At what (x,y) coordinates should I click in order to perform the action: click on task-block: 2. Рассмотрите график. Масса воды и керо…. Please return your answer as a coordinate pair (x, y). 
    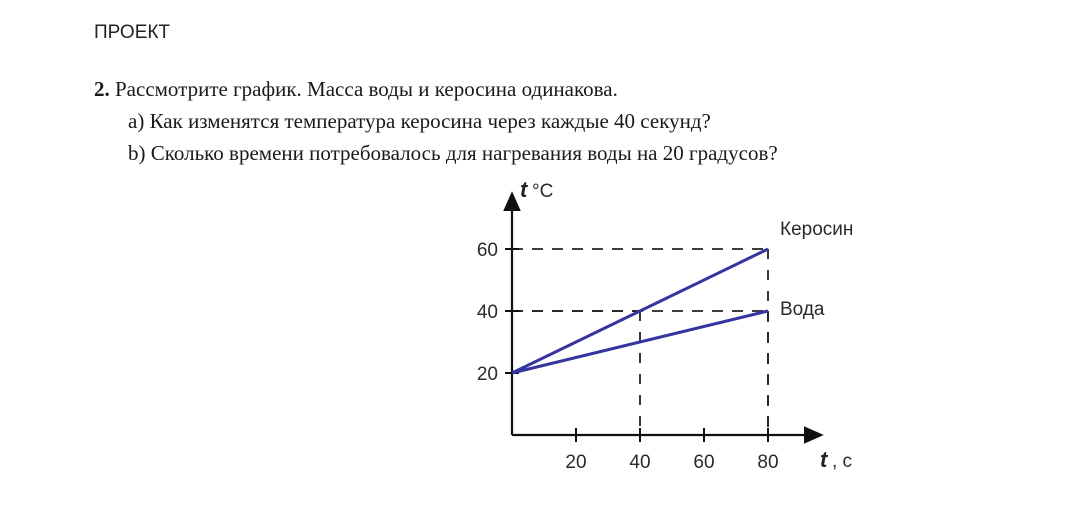
    Looking at the image, I should click on (436, 121).